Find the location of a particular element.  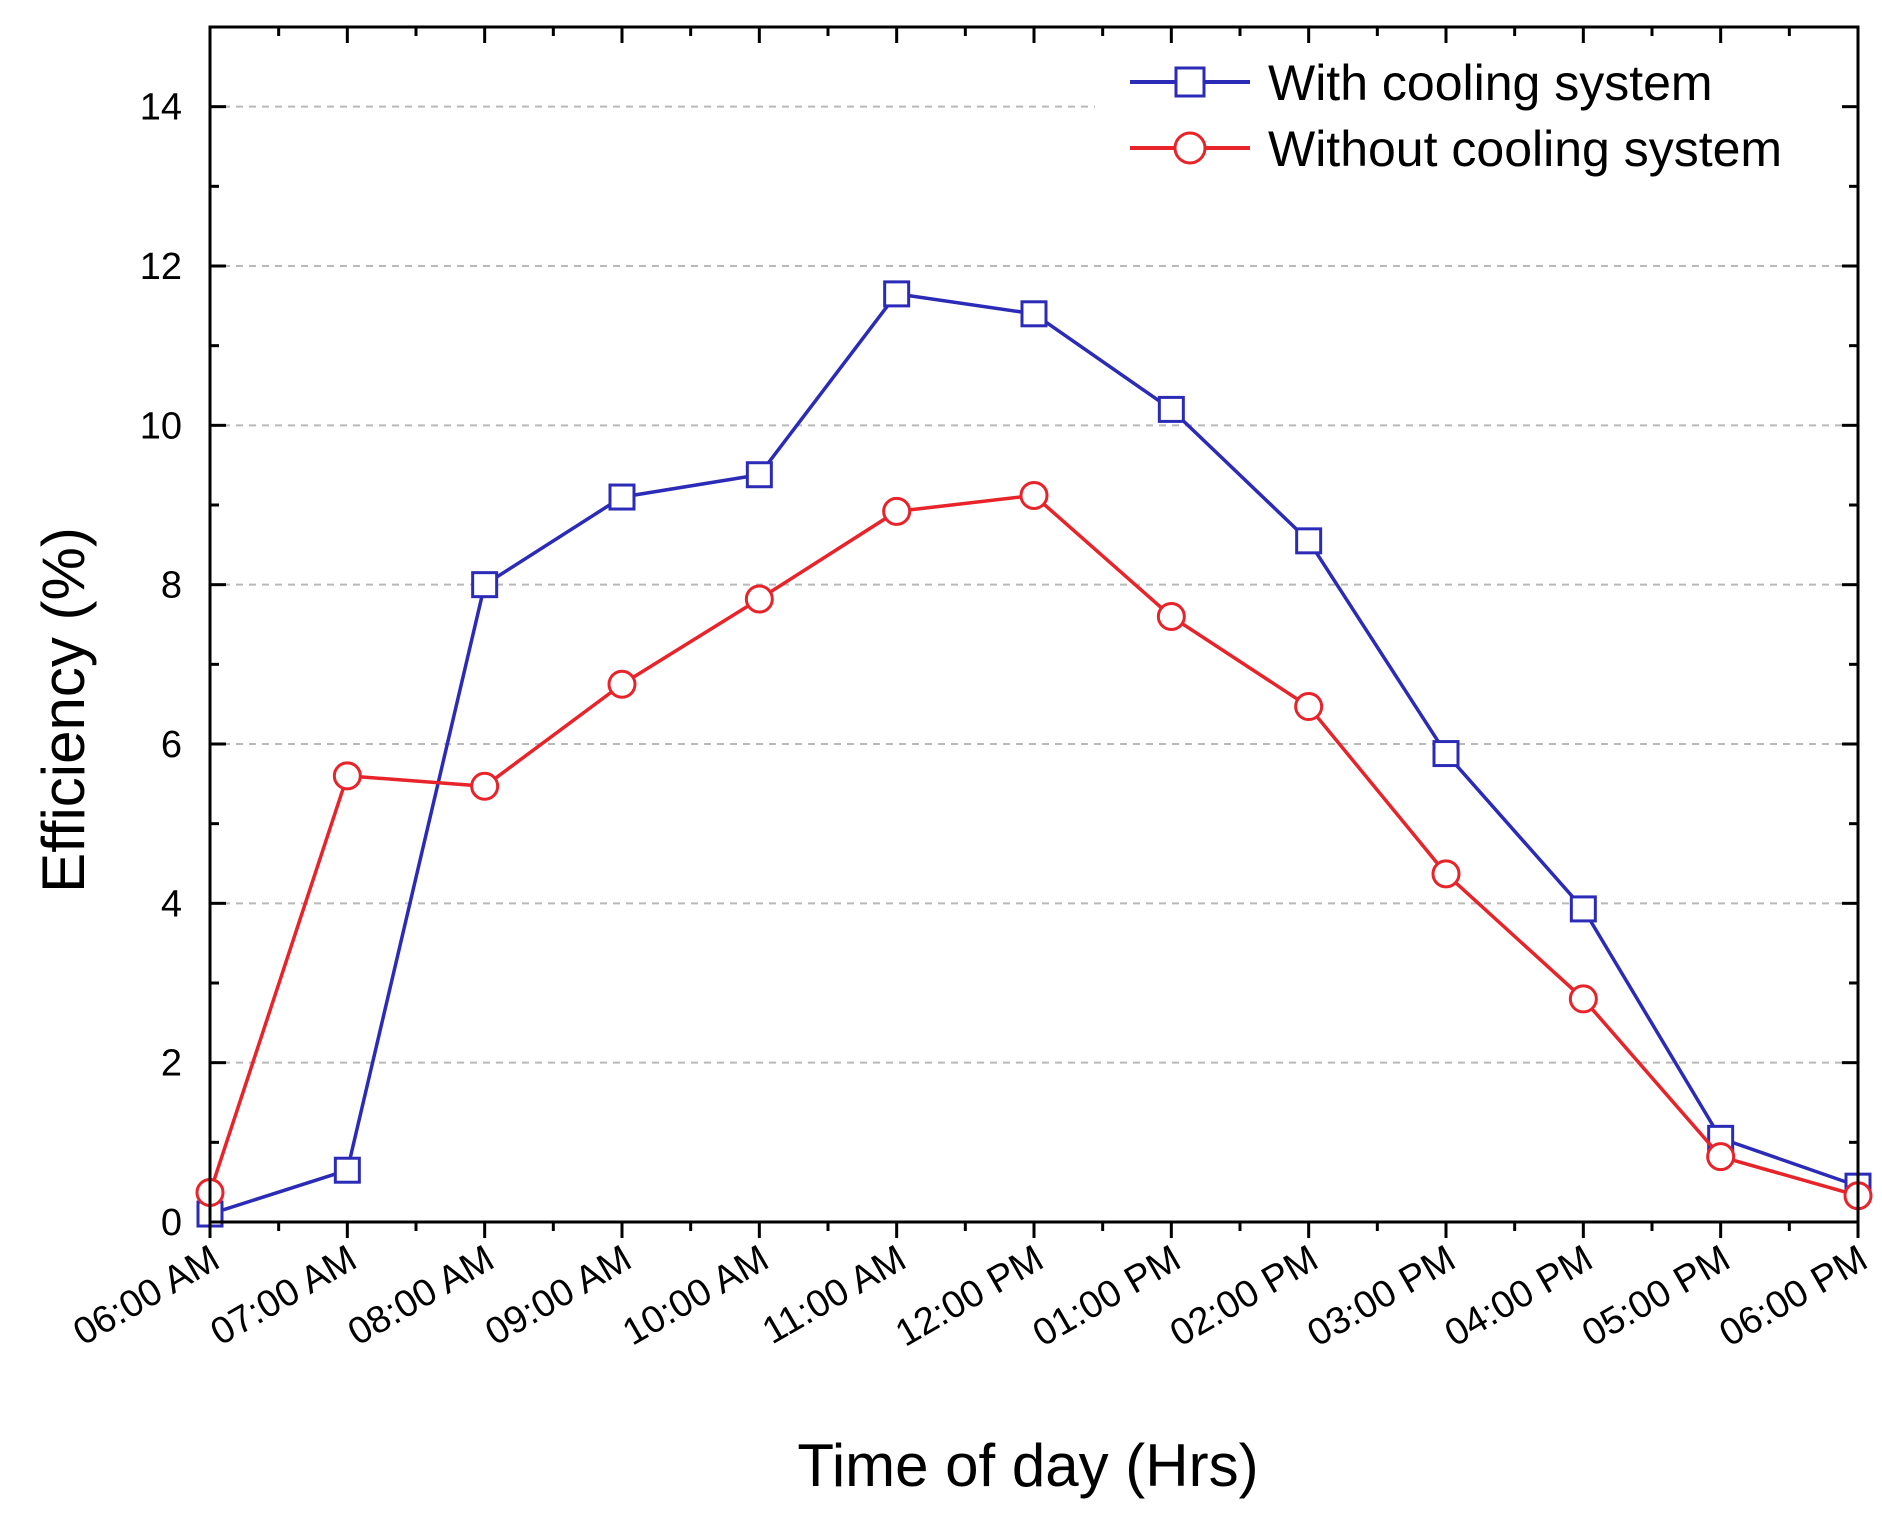

legend-label-with-cooling: With cooling system is located at coordinates (1490, 83).